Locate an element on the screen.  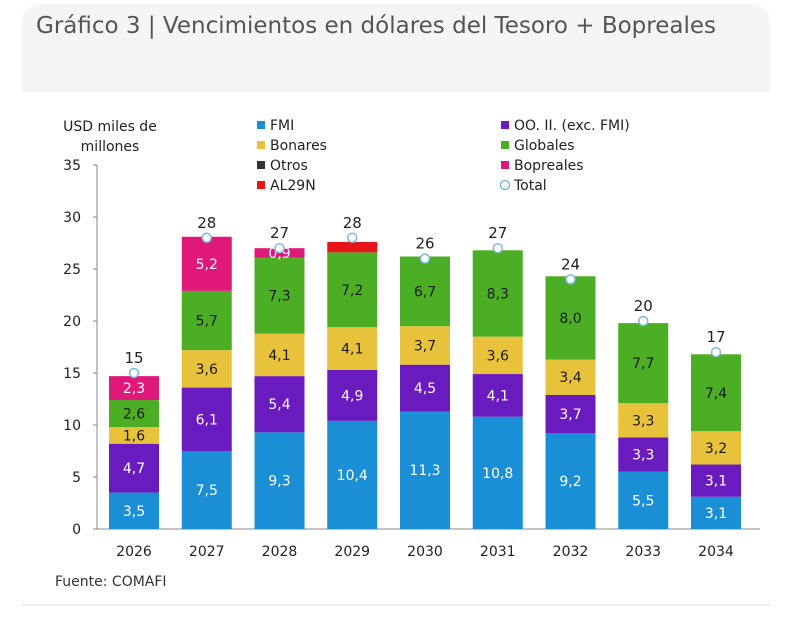
total-label: 15 is located at coordinates (133, 358).